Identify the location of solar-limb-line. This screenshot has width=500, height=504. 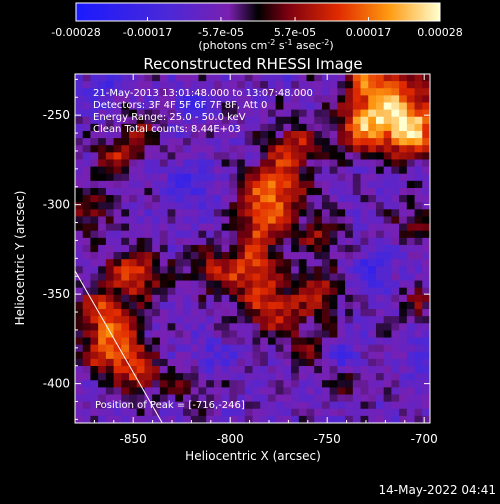
(119, 346).